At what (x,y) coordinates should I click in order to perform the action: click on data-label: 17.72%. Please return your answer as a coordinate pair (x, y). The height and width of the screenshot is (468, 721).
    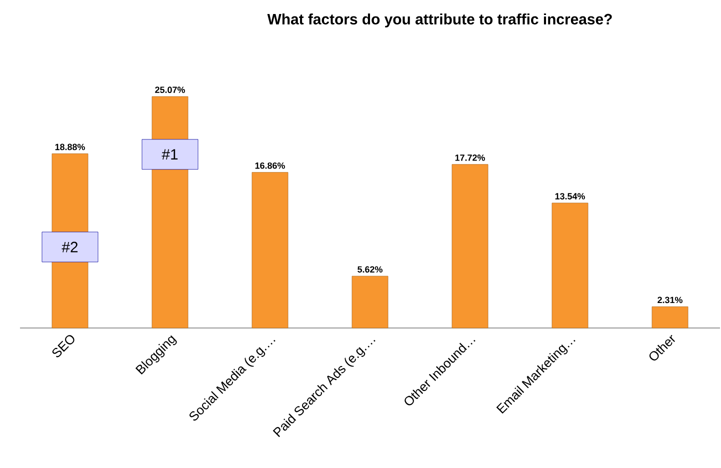
    Looking at the image, I should click on (470, 157).